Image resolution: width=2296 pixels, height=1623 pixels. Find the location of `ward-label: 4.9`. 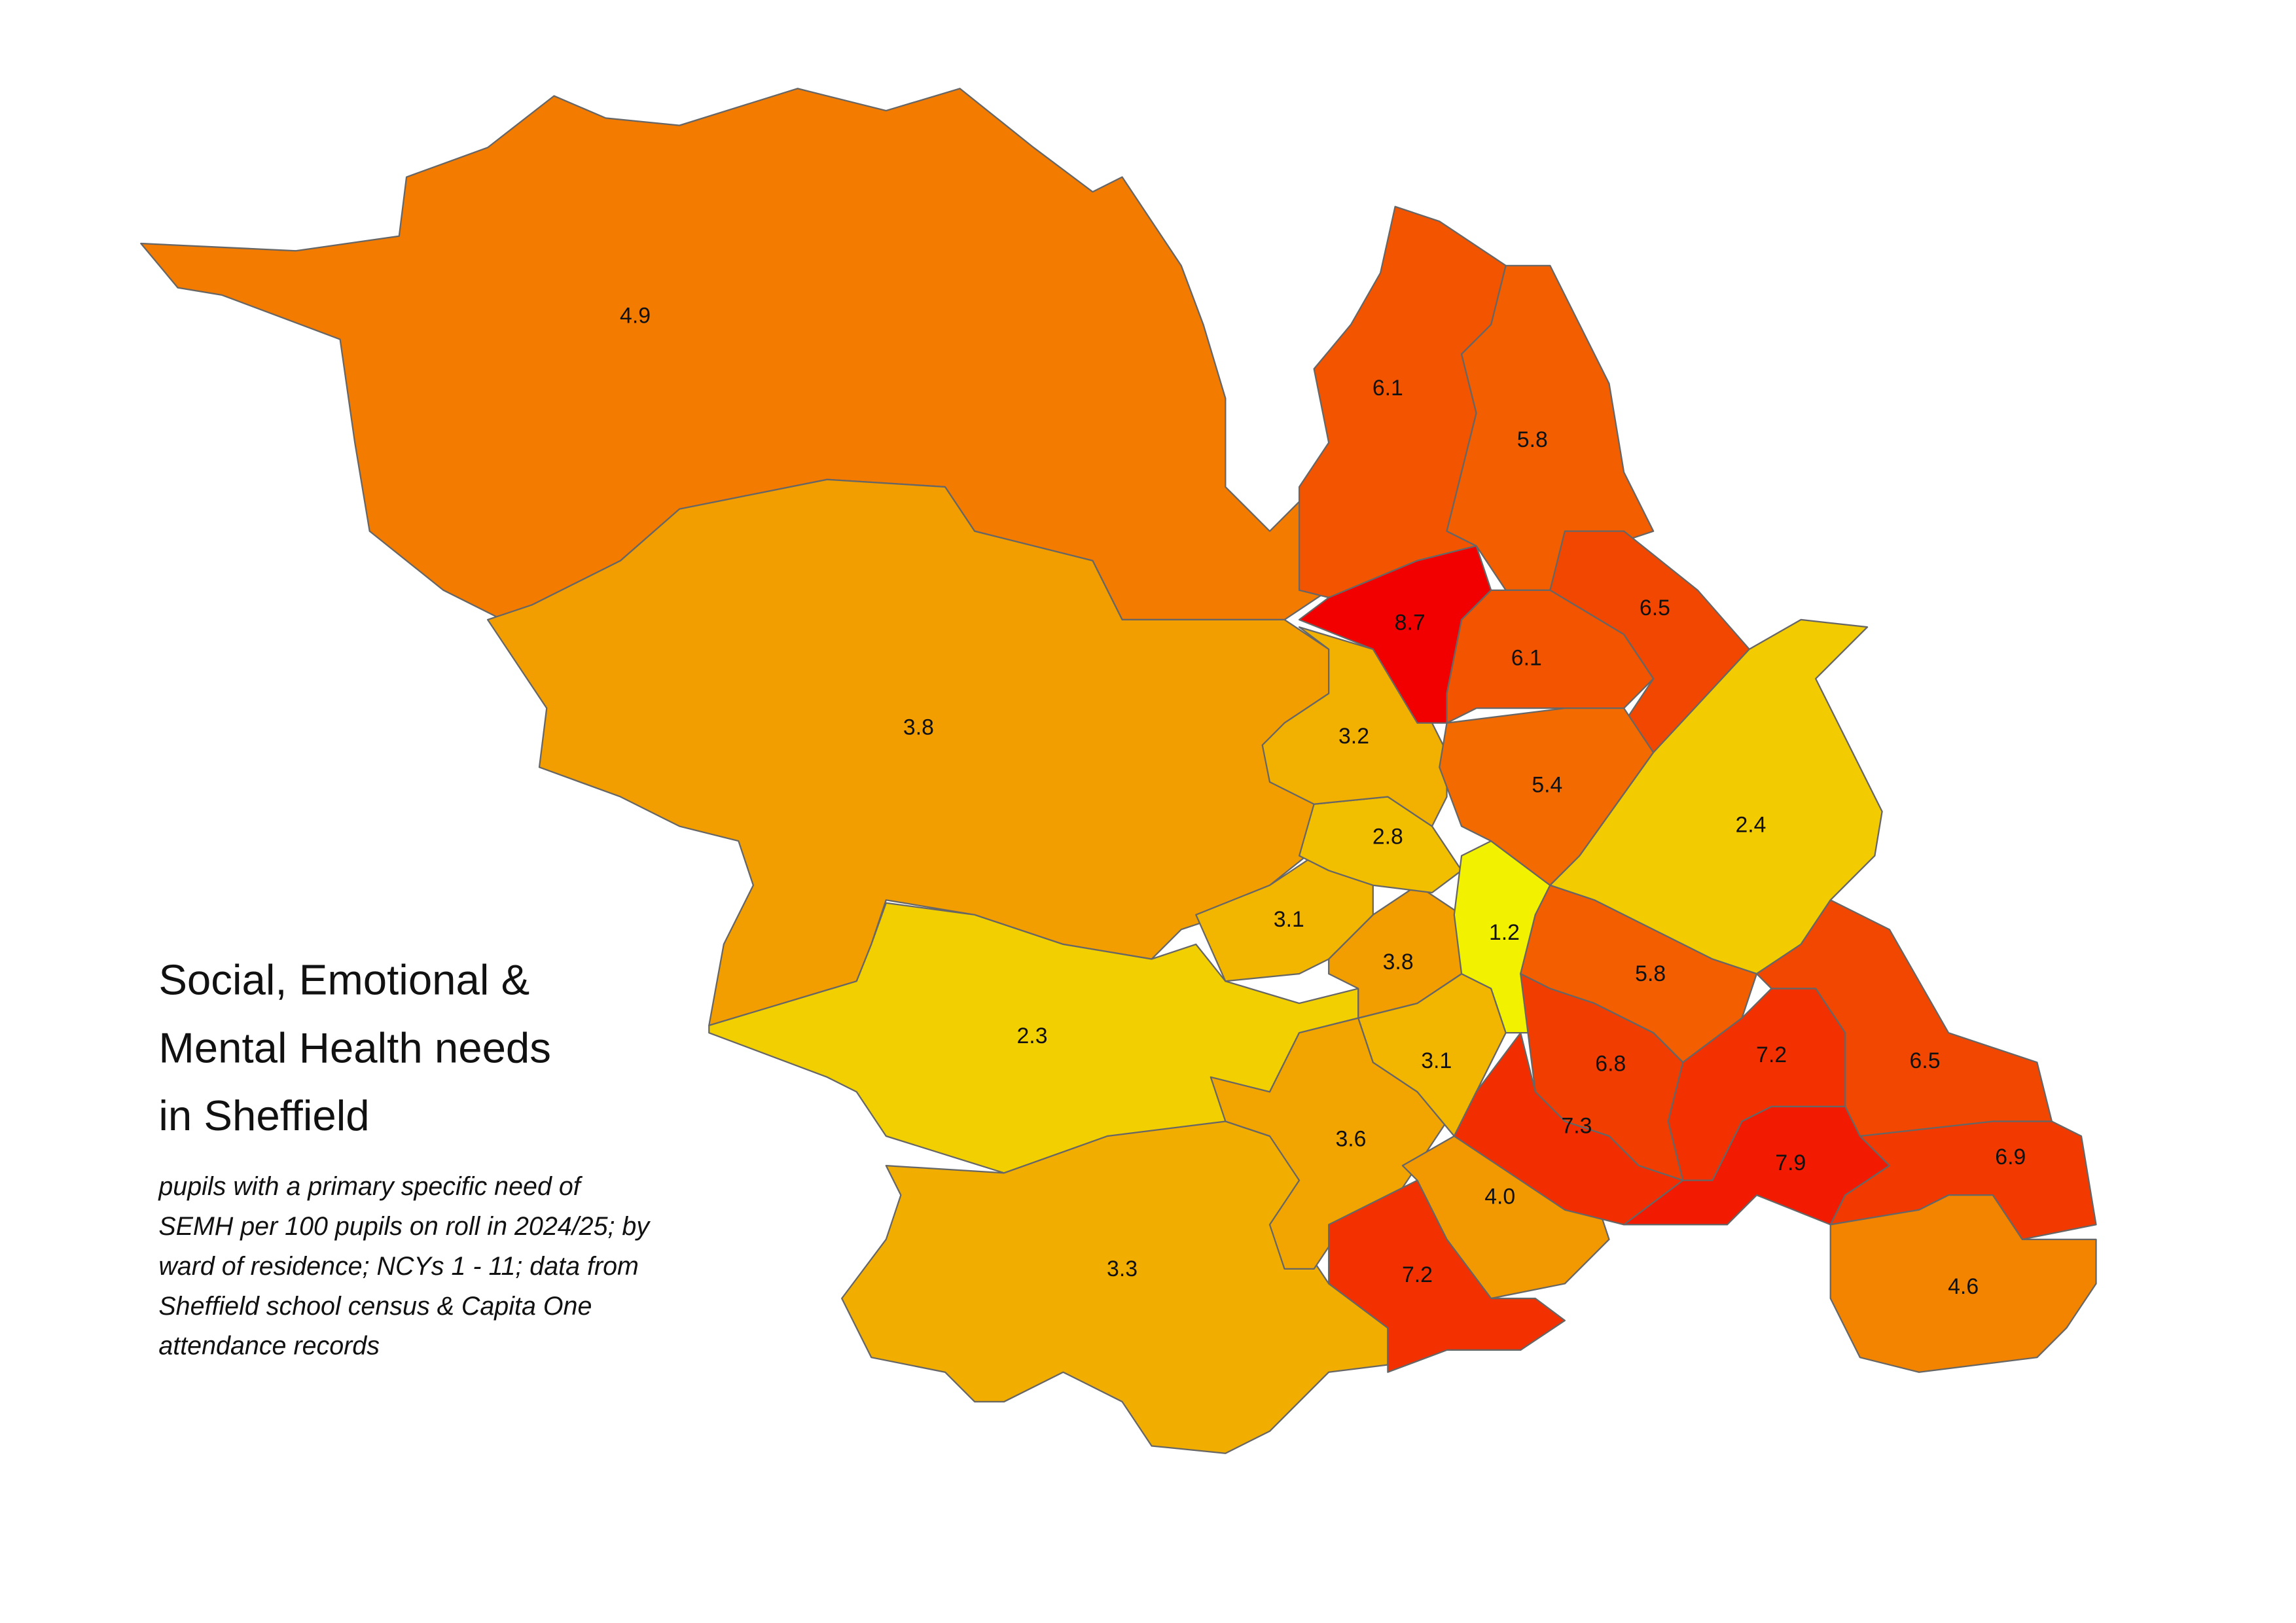

ward-label: 4.9 is located at coordinates (635, 316).